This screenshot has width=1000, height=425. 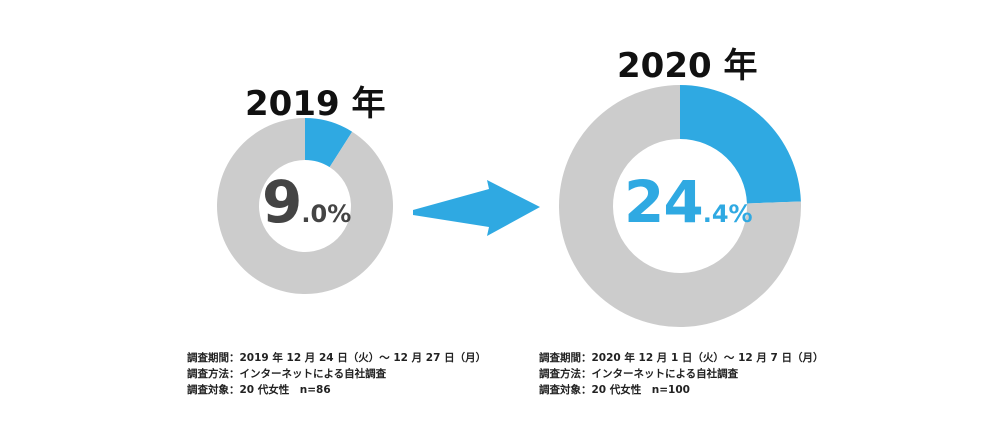 I want to click on donut-2020, so click(x=679, y=206).